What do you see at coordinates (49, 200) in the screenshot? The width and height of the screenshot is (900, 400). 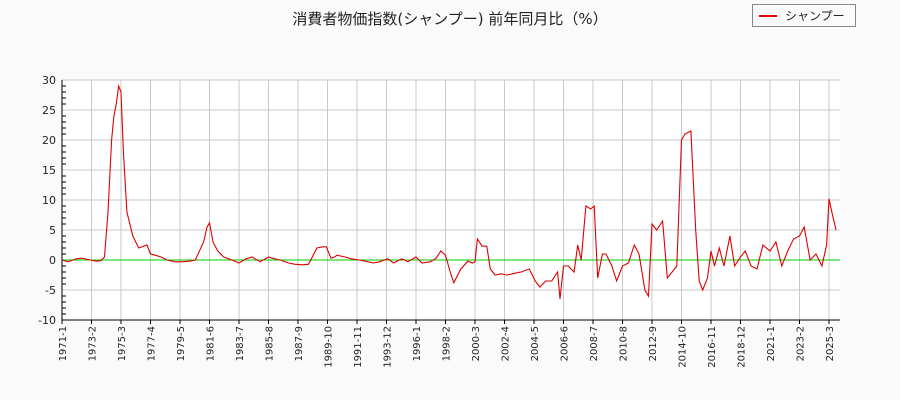 I see `y-tick-label: 10` at bounding box center [49, 200].